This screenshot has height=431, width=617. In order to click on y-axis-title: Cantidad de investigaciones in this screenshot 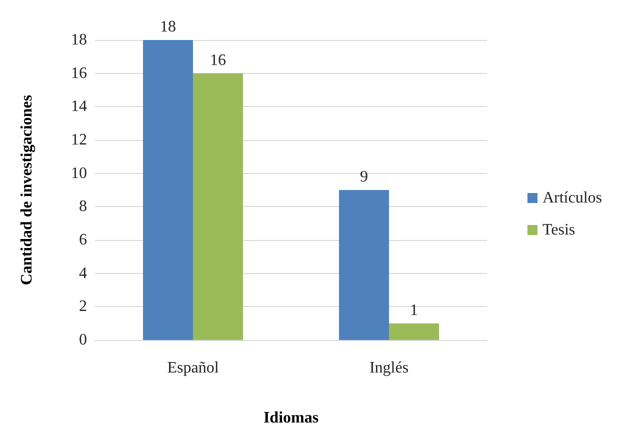, I will do `click(27, 190)`.